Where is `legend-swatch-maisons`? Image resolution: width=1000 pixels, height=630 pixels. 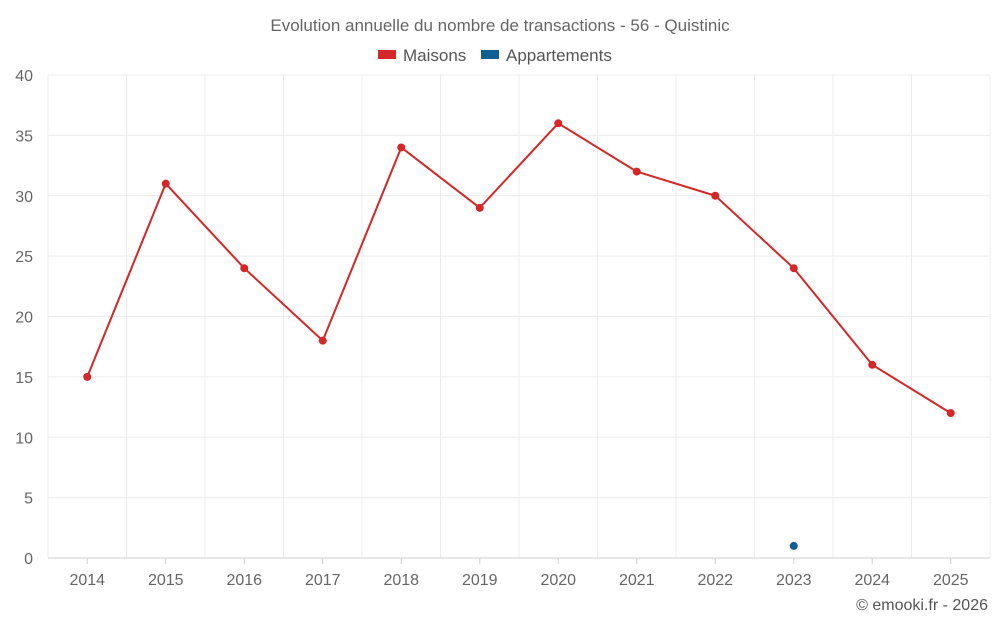
legend-swatch-maisons is located at coordinates (387, 54).